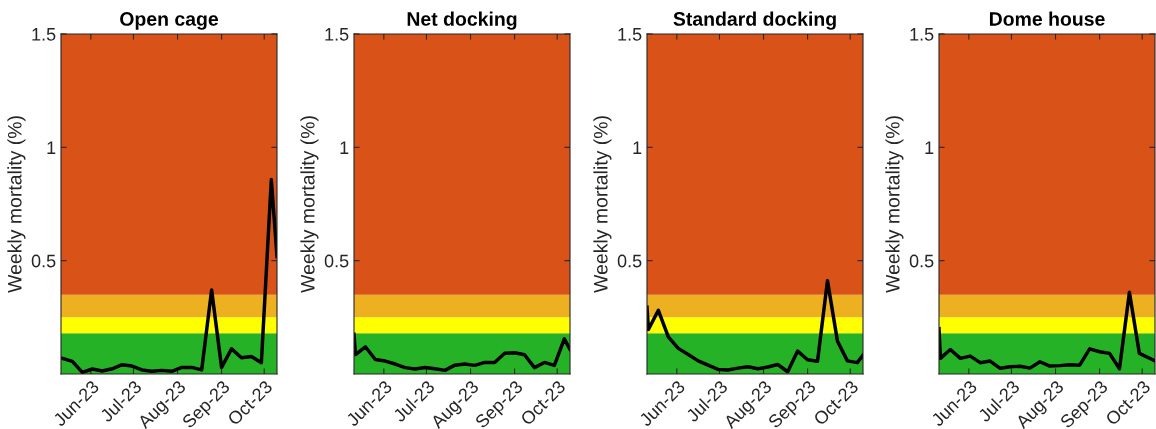  What do you see at coordinates (754, 20) in the screenshot?
I see `chart-title: Standard docking` at bounding box center [754, 20].